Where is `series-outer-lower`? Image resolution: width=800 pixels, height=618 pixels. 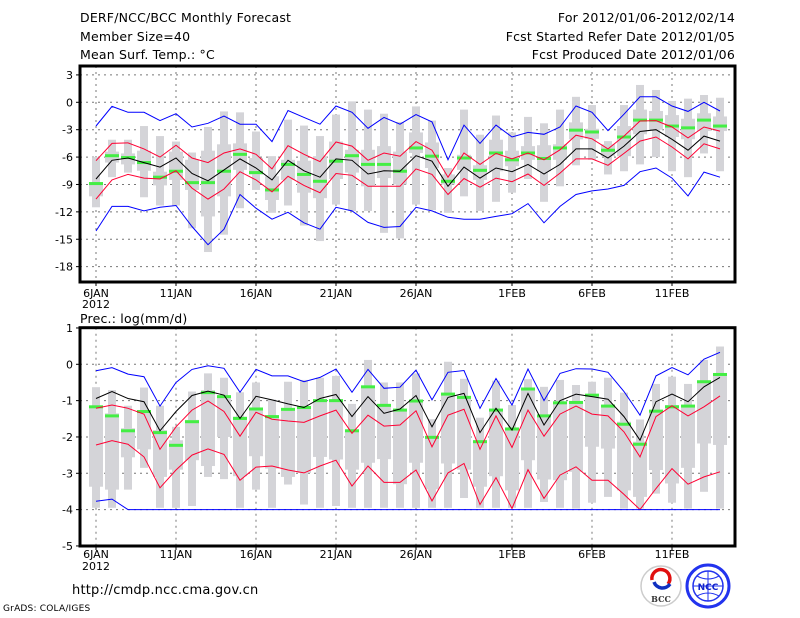
series-outer-lower is located at coordinates (407, 504).